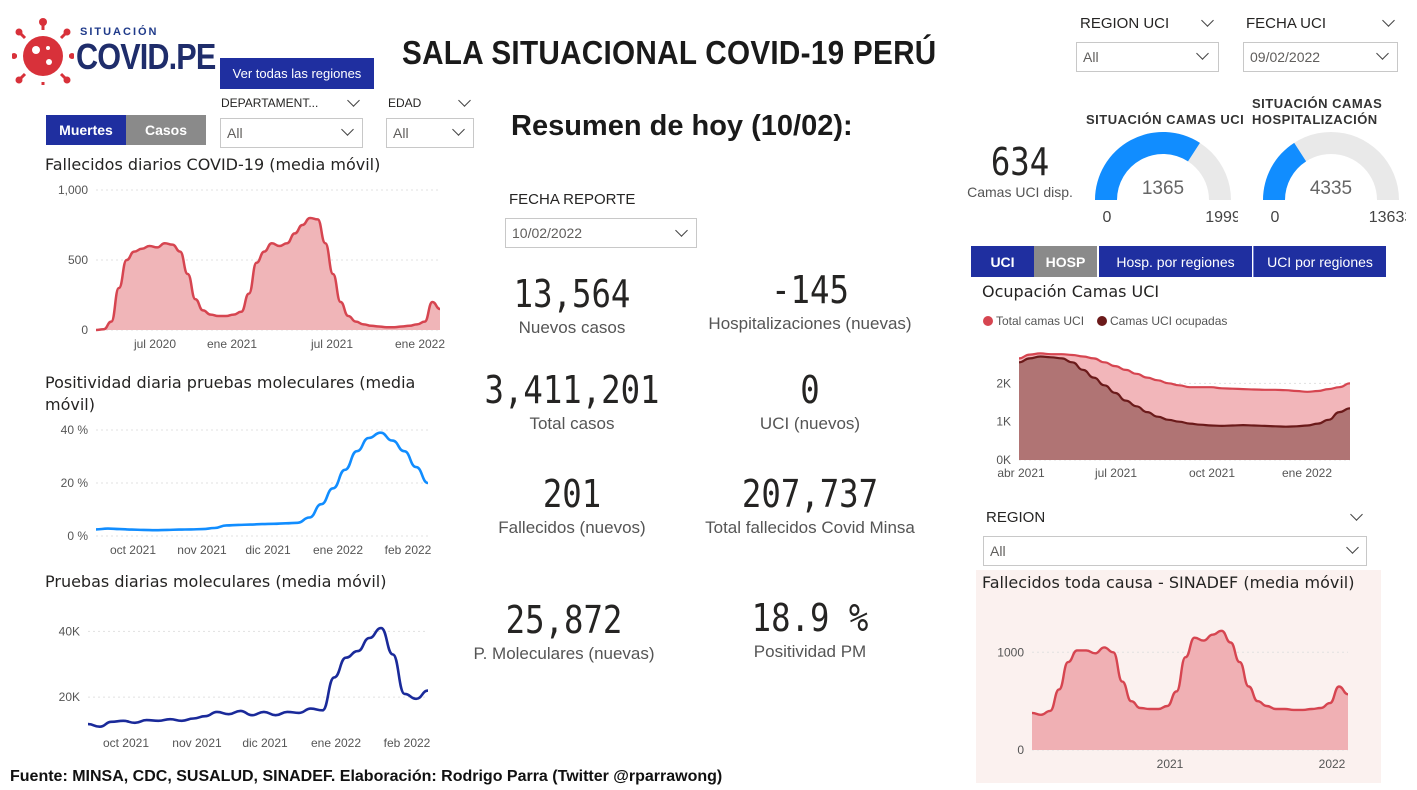 This screenshot has width=1417, height=790. I want to click on kpi-label: Total fallecidos Covid Minsa, so click(810, 527).